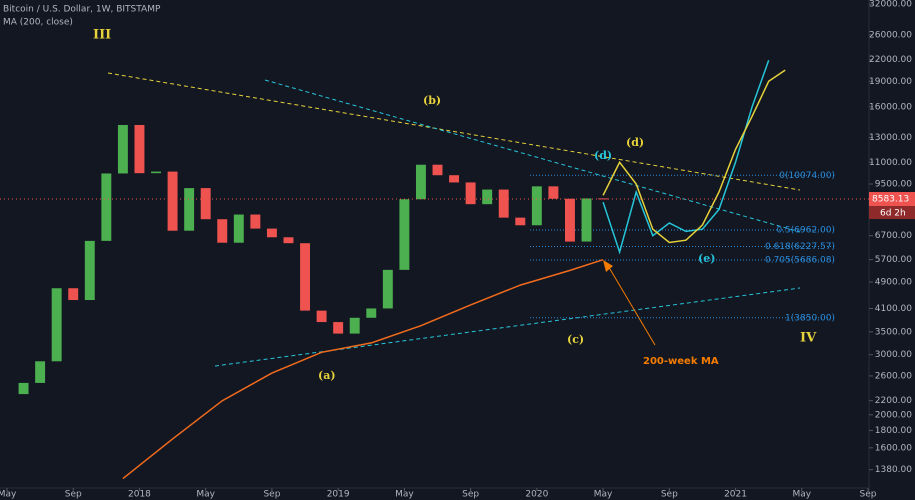 The width and height of the screenshot is (915, 500). What do you see at coordinates (893, 309) in the screenshot?
I see `y-tick-label: 4100.00` at bounding box center [893, 309].